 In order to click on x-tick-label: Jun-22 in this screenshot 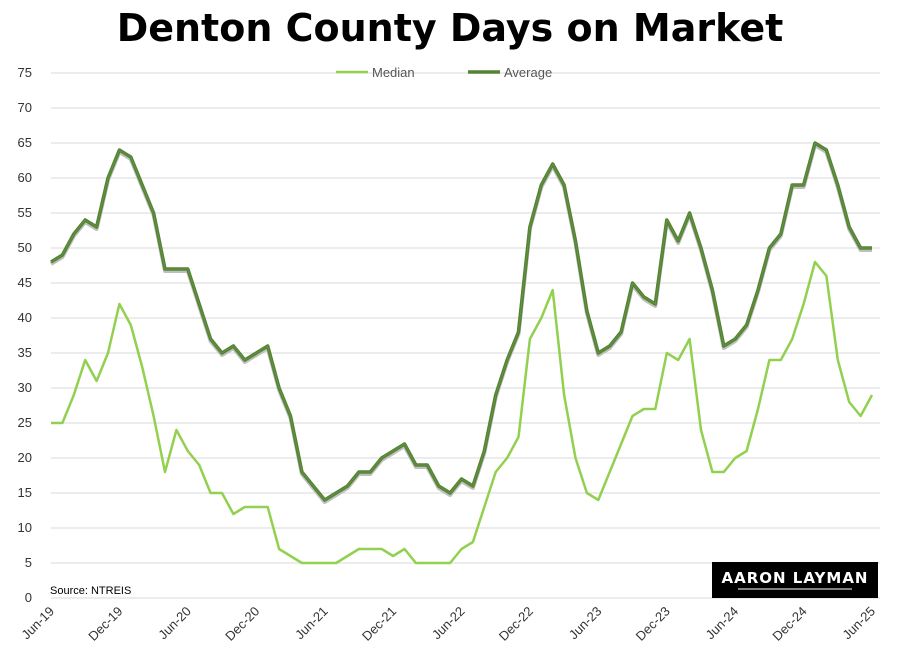, I will do `click(448, 623)`.